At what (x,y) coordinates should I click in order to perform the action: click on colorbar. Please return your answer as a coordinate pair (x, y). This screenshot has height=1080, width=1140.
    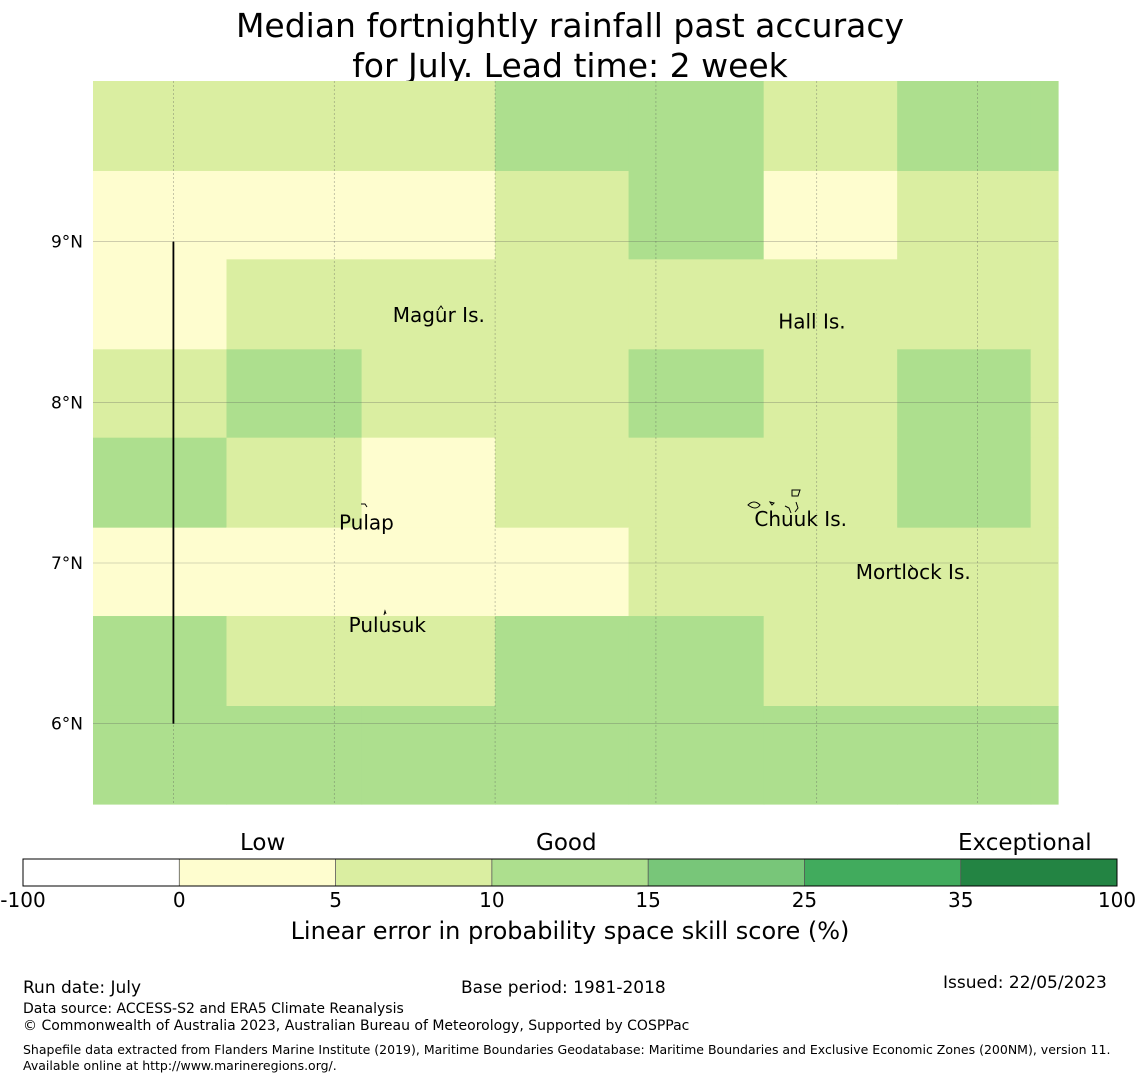
    Looking at the image, I should click on (570, 872).